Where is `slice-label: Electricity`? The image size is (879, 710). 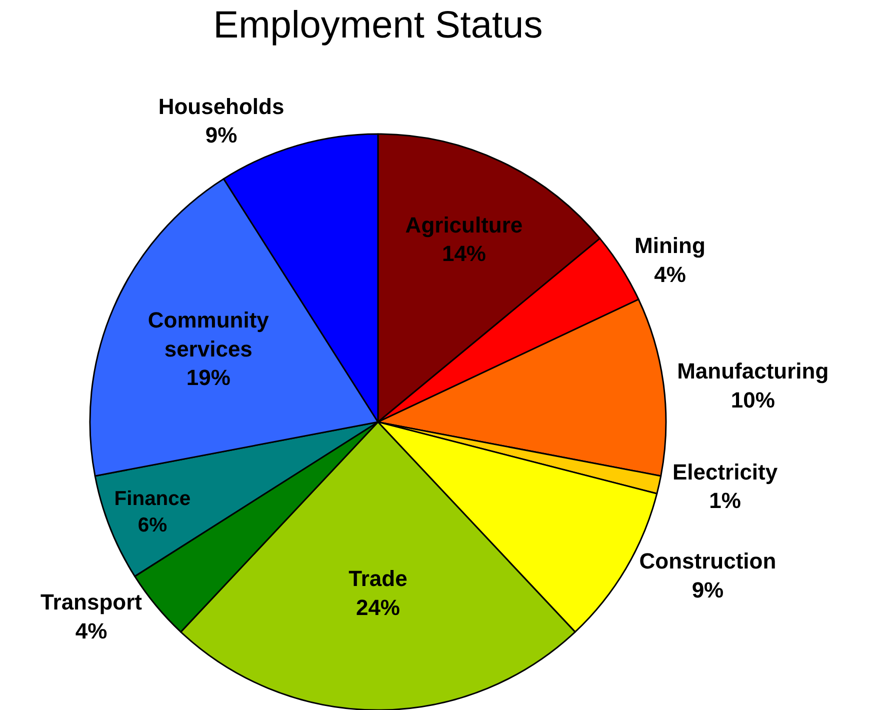
slice-label: Electricity is located at coordinates (725, 471).